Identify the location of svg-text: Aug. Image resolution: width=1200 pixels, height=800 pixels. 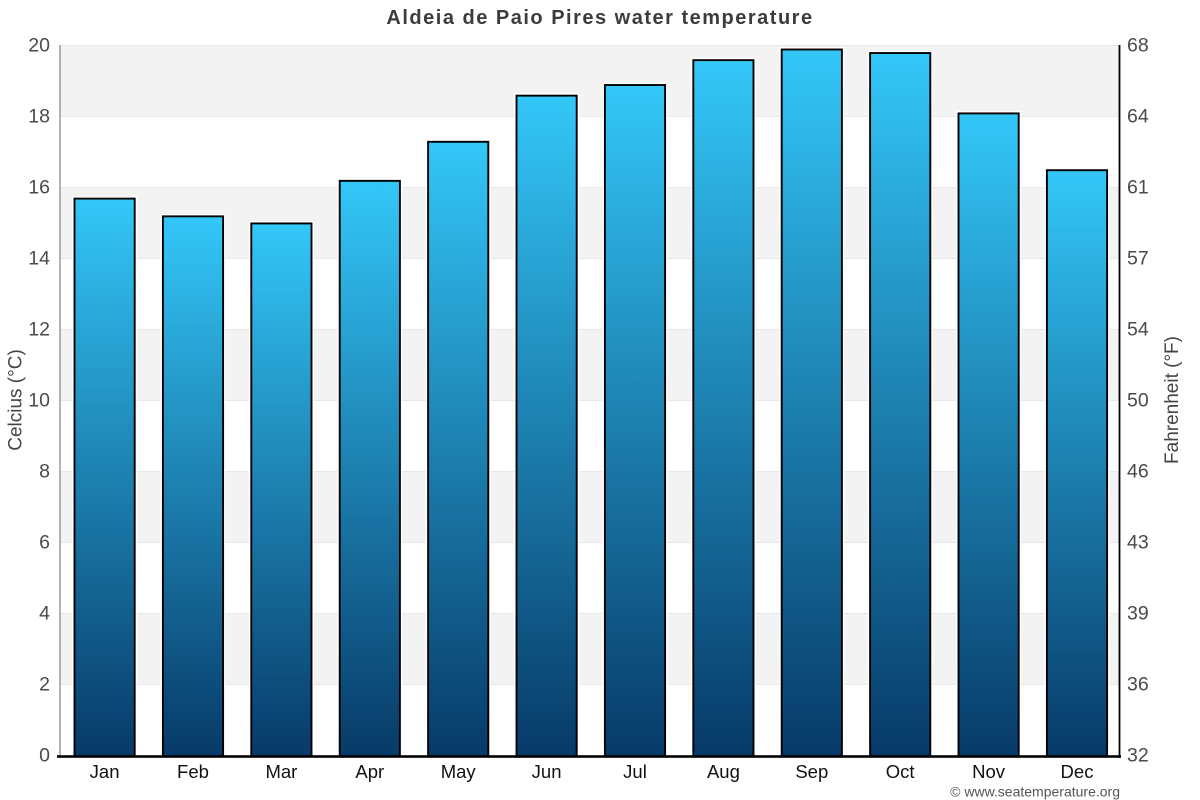
(723, 771).